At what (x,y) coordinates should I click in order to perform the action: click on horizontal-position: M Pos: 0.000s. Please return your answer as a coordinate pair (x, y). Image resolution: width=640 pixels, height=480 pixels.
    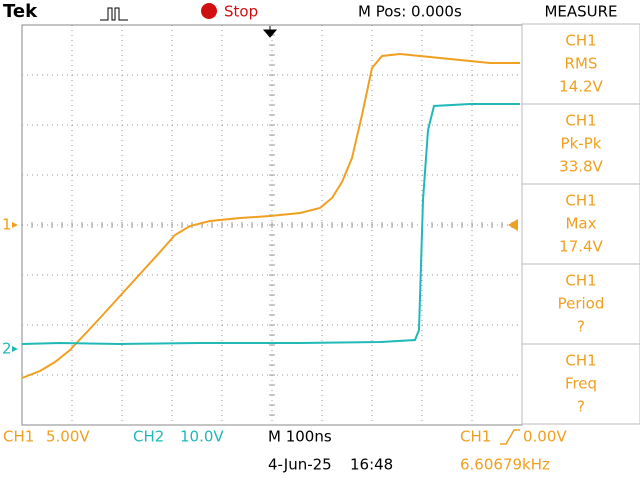
    Looking at the image, I should click on (410, 12).